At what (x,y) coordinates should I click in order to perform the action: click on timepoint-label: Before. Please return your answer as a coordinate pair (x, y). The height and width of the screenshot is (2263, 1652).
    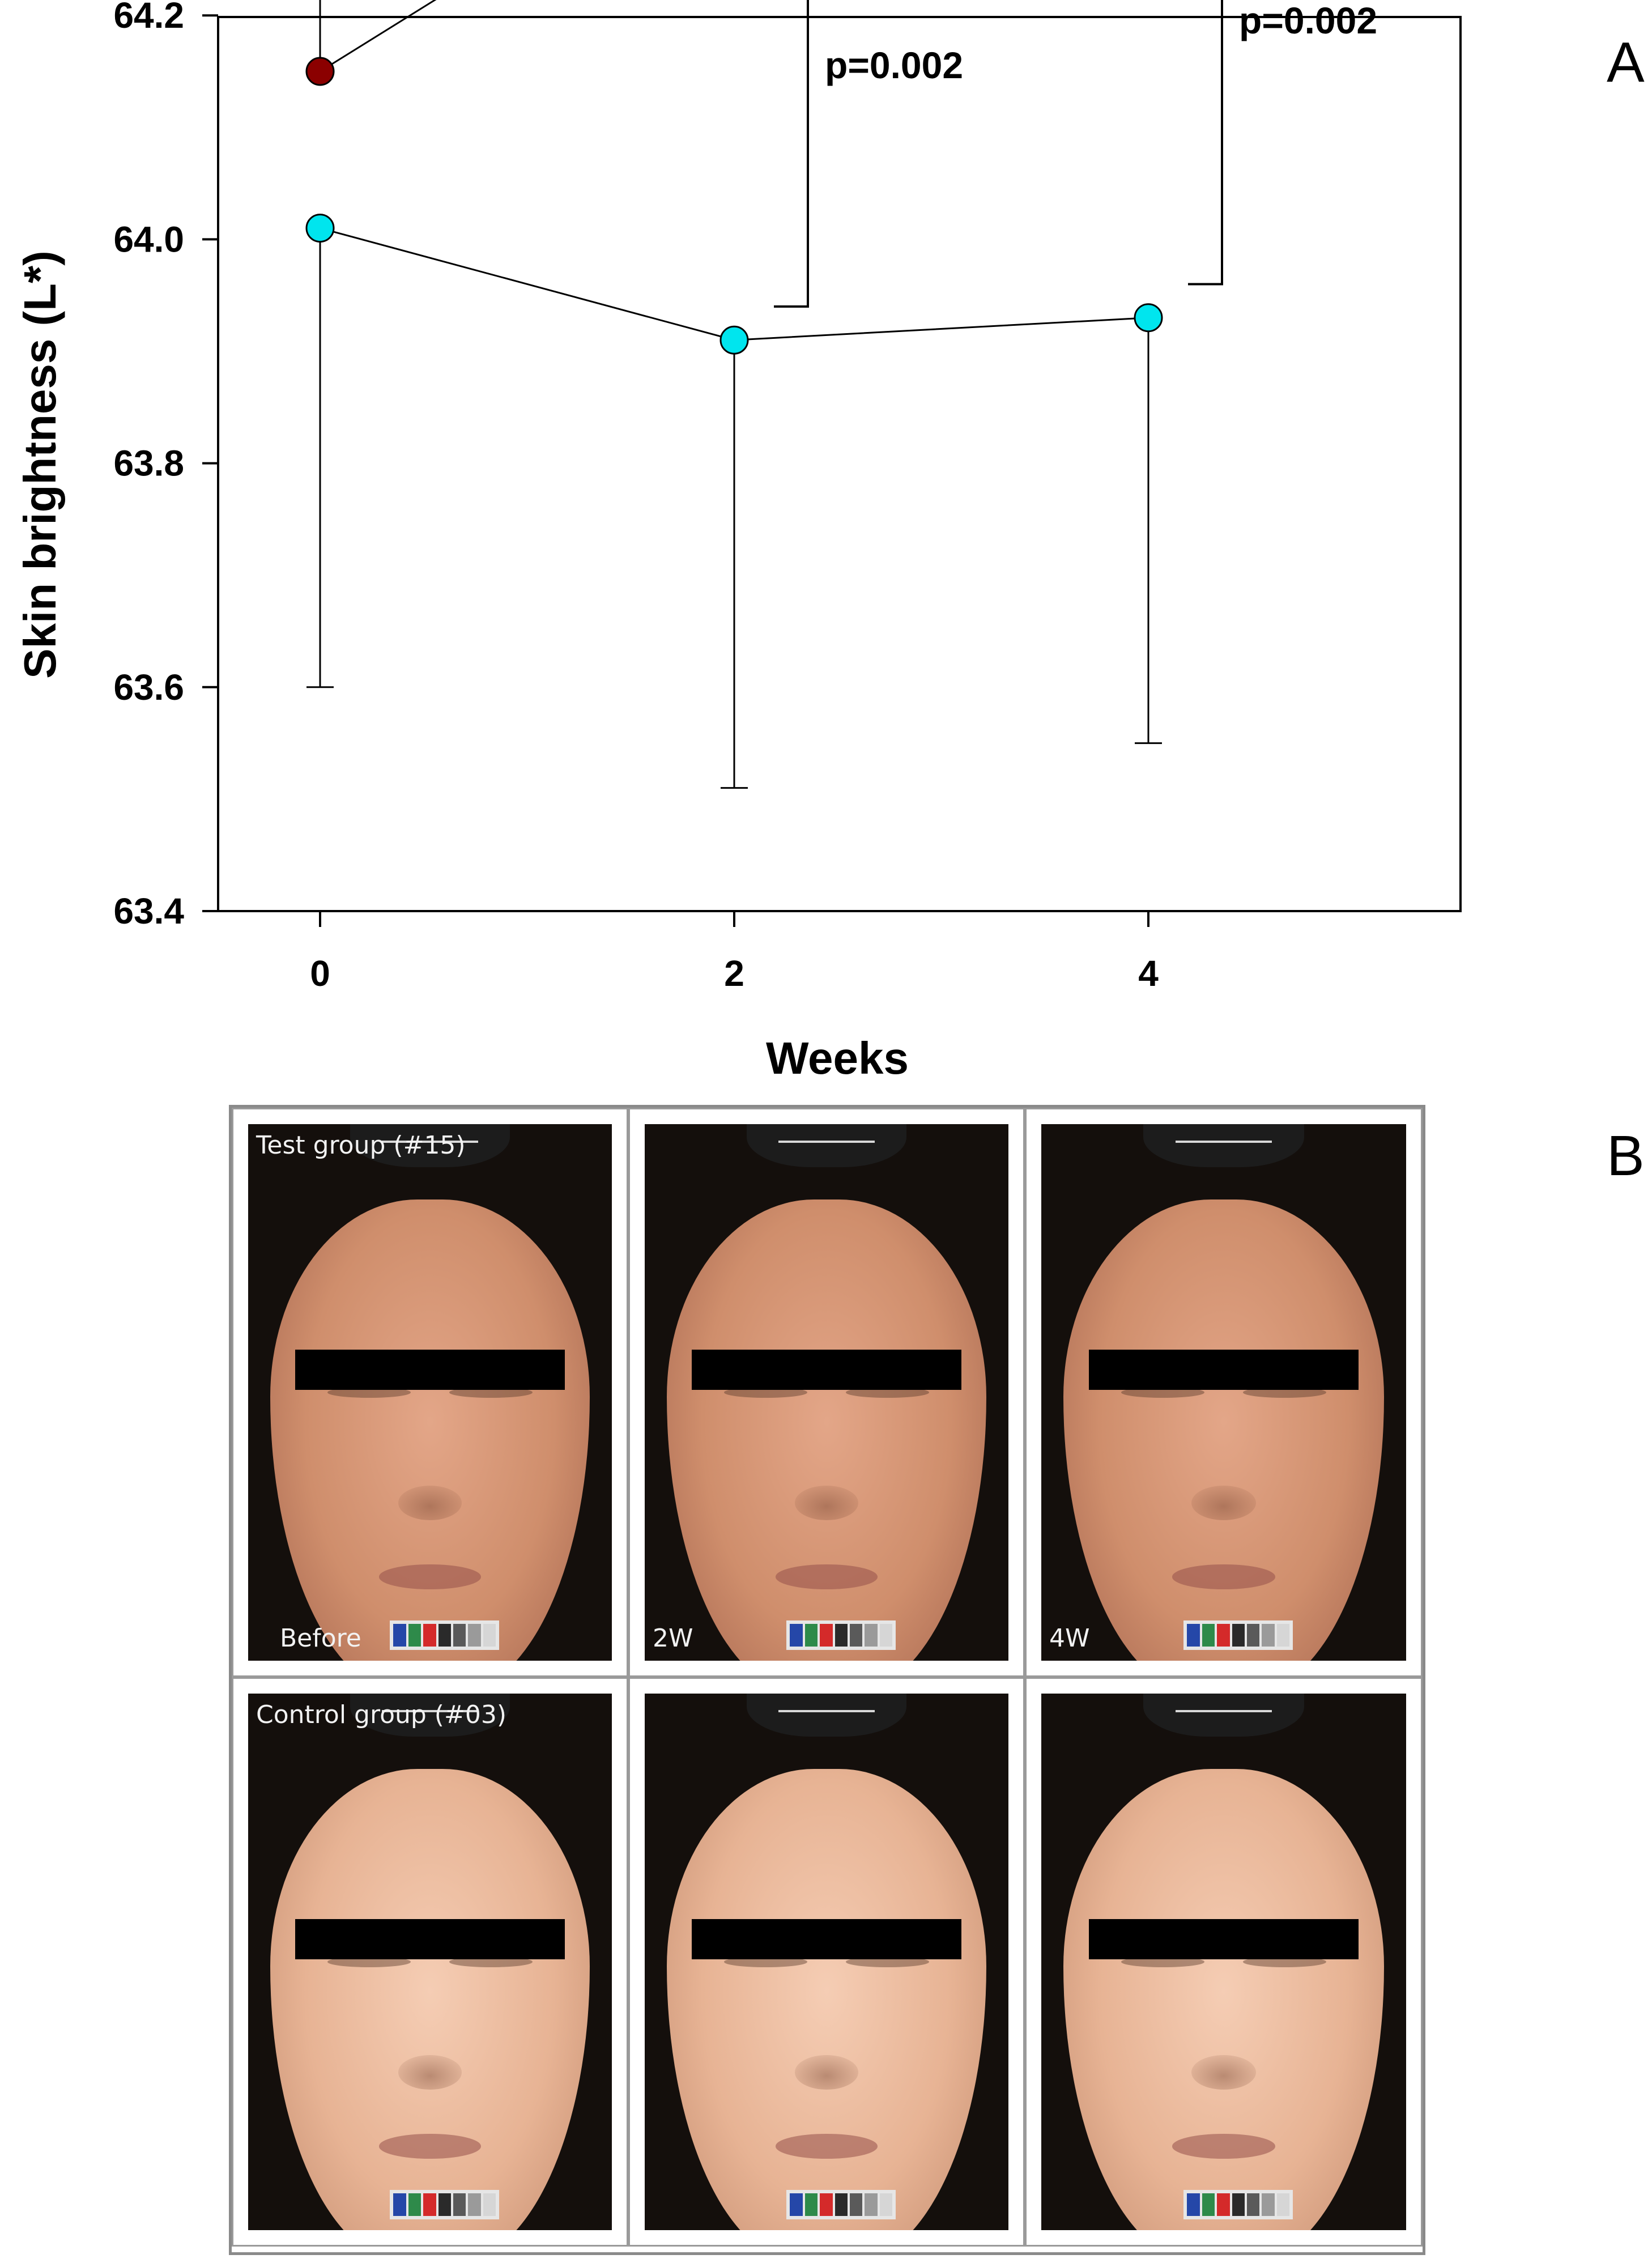
    Looking at the image, I should click on (320, 1638).